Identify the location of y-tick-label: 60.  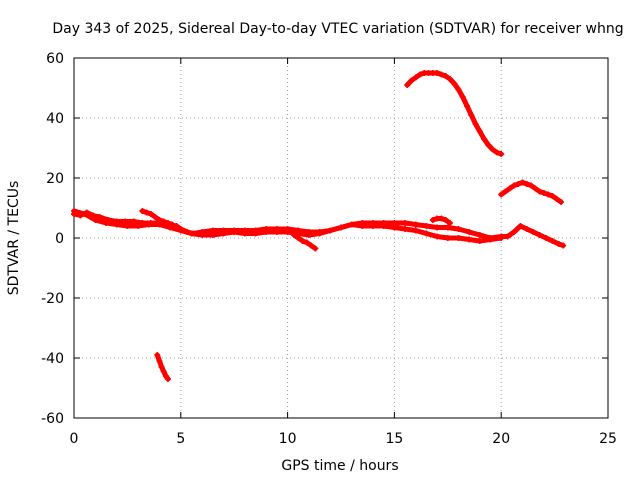
(55, 59).